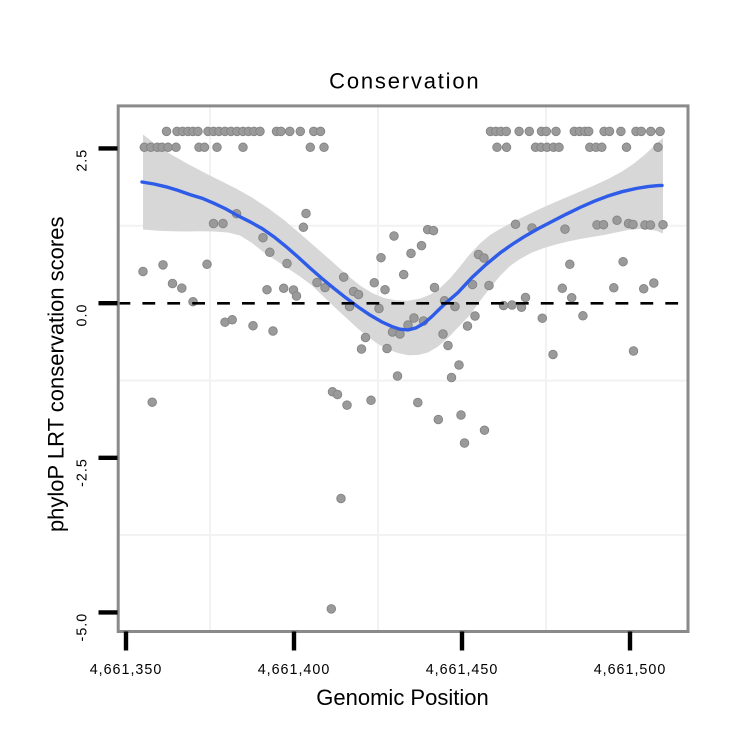 This screenshot has height=750, width=750. What do you see at coordinates (82, 472) in the screenshot?
I see `svg-text: -2.5` at bounding box center [82, 472].